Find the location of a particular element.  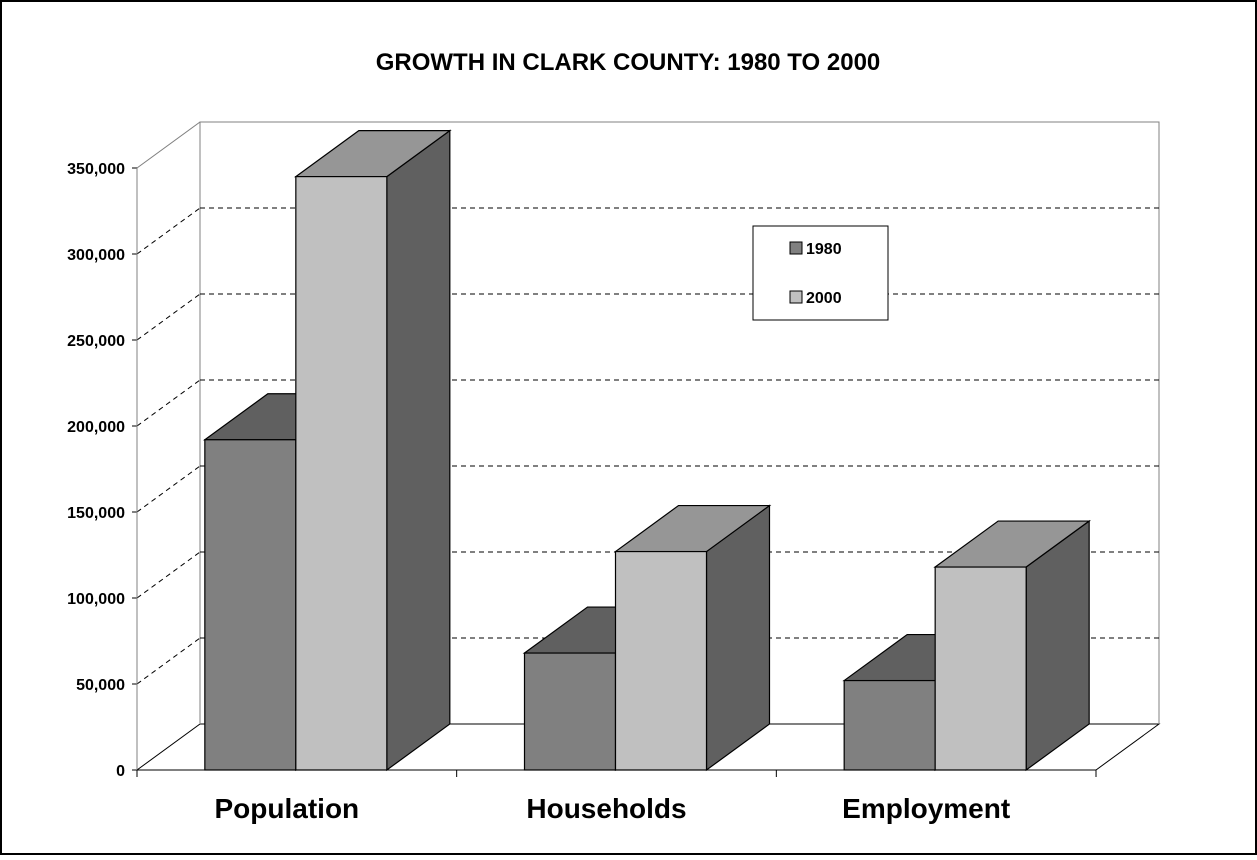

chart-title: GROWTH IN CLARK COUNTY: 1980 TO 2000 is located at coordinates (628, 62).